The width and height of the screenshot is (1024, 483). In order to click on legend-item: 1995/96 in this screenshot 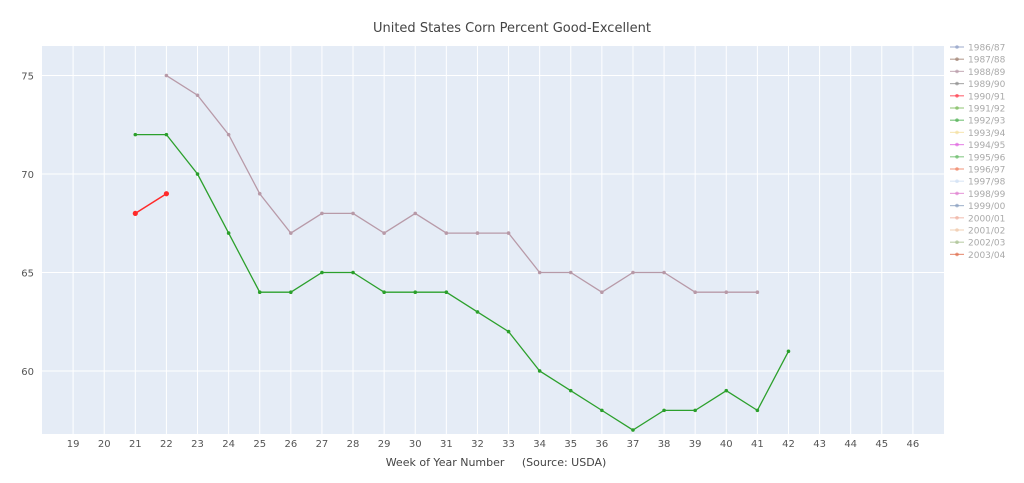, I will do `click(978, 158)`.